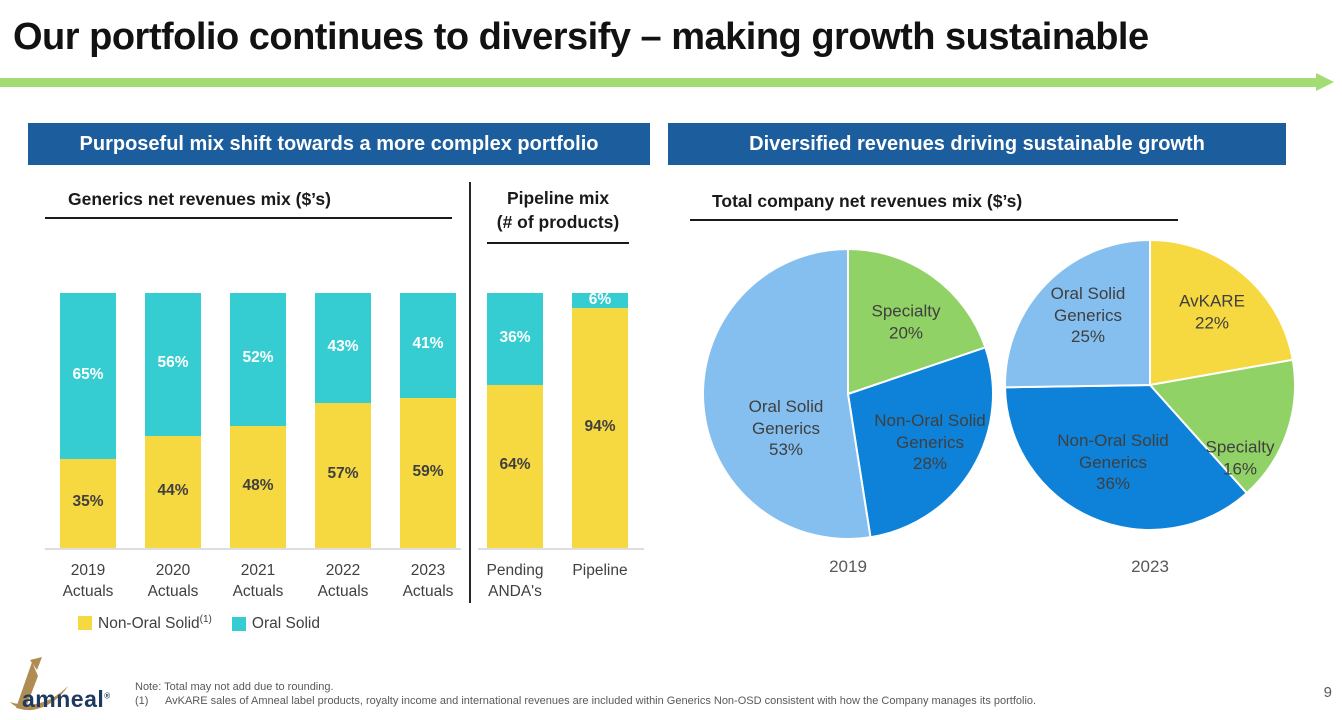 The image size is (1342, 720). Describe the element at coordinates (199, 199) in the screenshot. I see `generics-chart-title: Generics net revenues mix ($’s)` at that location.